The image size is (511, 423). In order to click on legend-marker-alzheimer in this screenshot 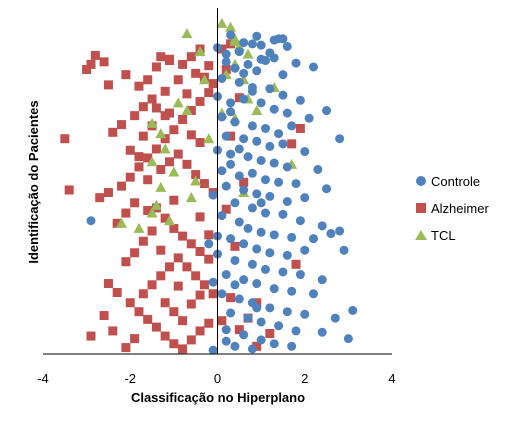, I will do `click(421, 208)`.